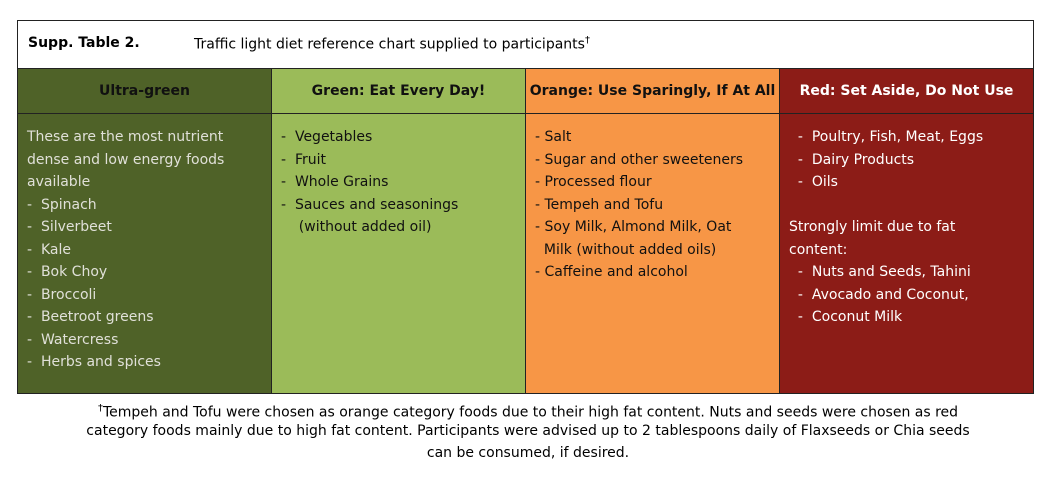  Describe the element at coordinates (611, 272) in the screenshot. I see `body-line: - Caffeine and alcohol` at that location.